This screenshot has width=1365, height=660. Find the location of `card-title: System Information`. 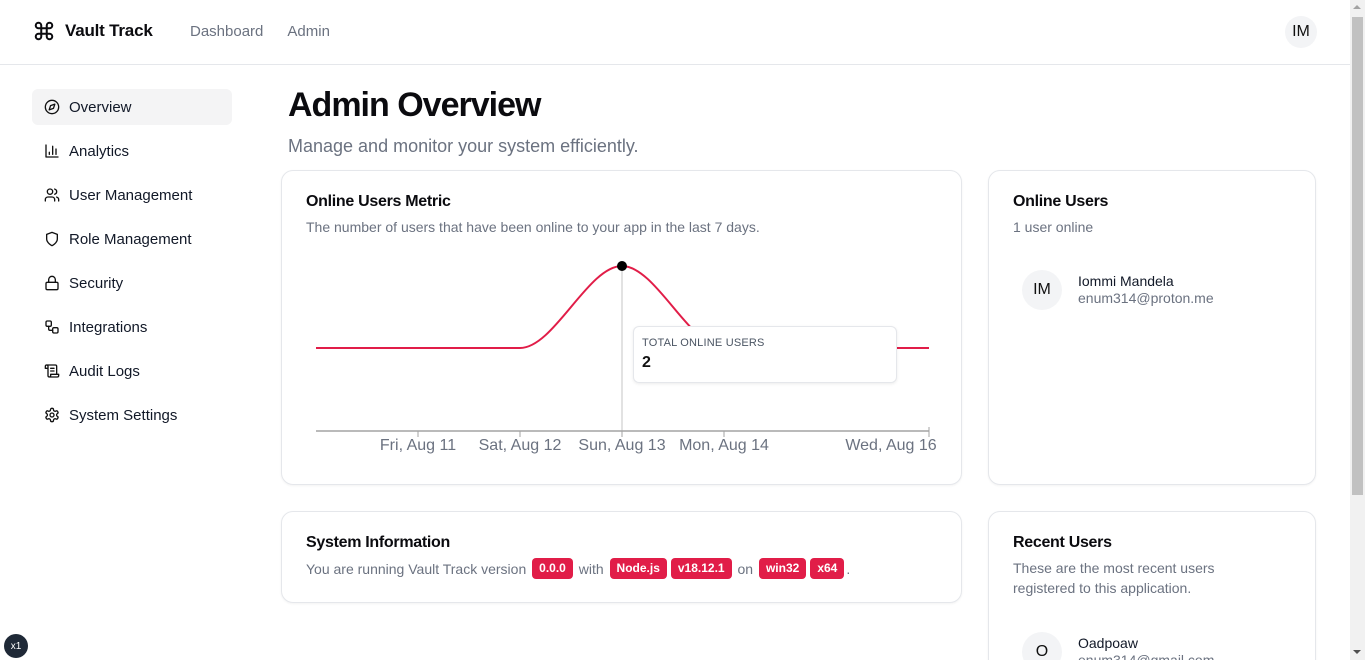

card-title: System Information is located at coordinates (378, 542).